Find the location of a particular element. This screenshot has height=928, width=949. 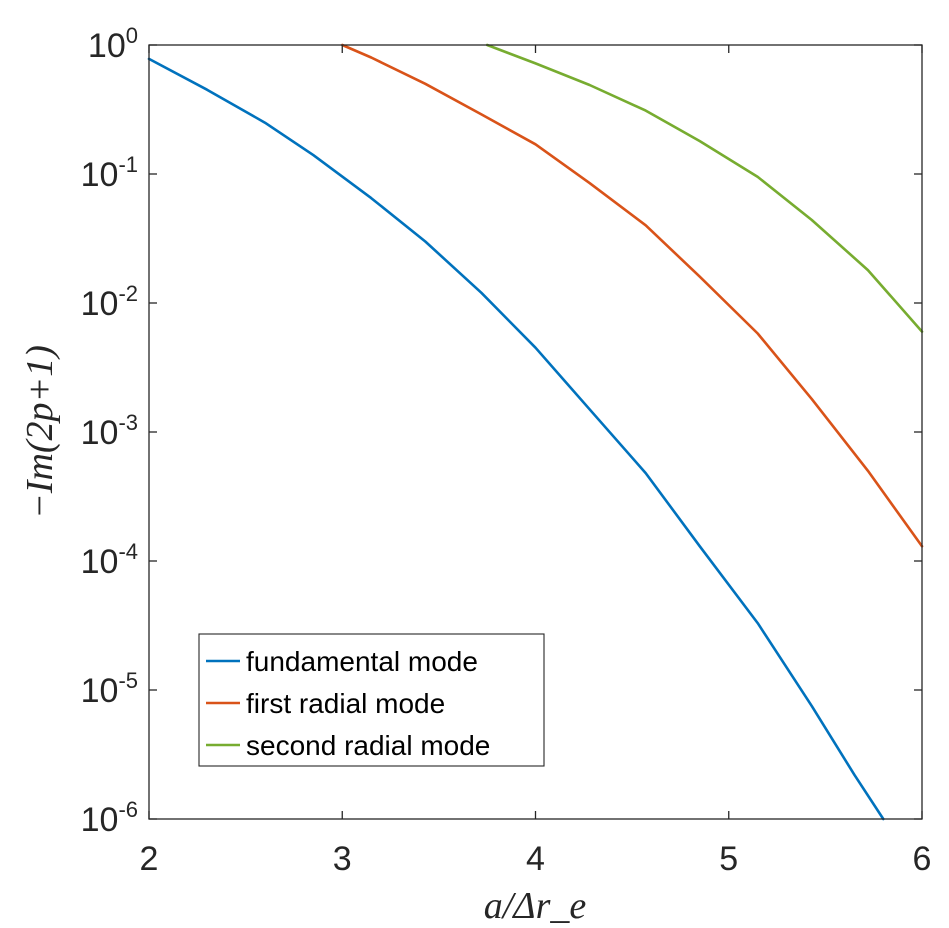

legend-label-3: second radial mode is located at coordinates (368, 745).